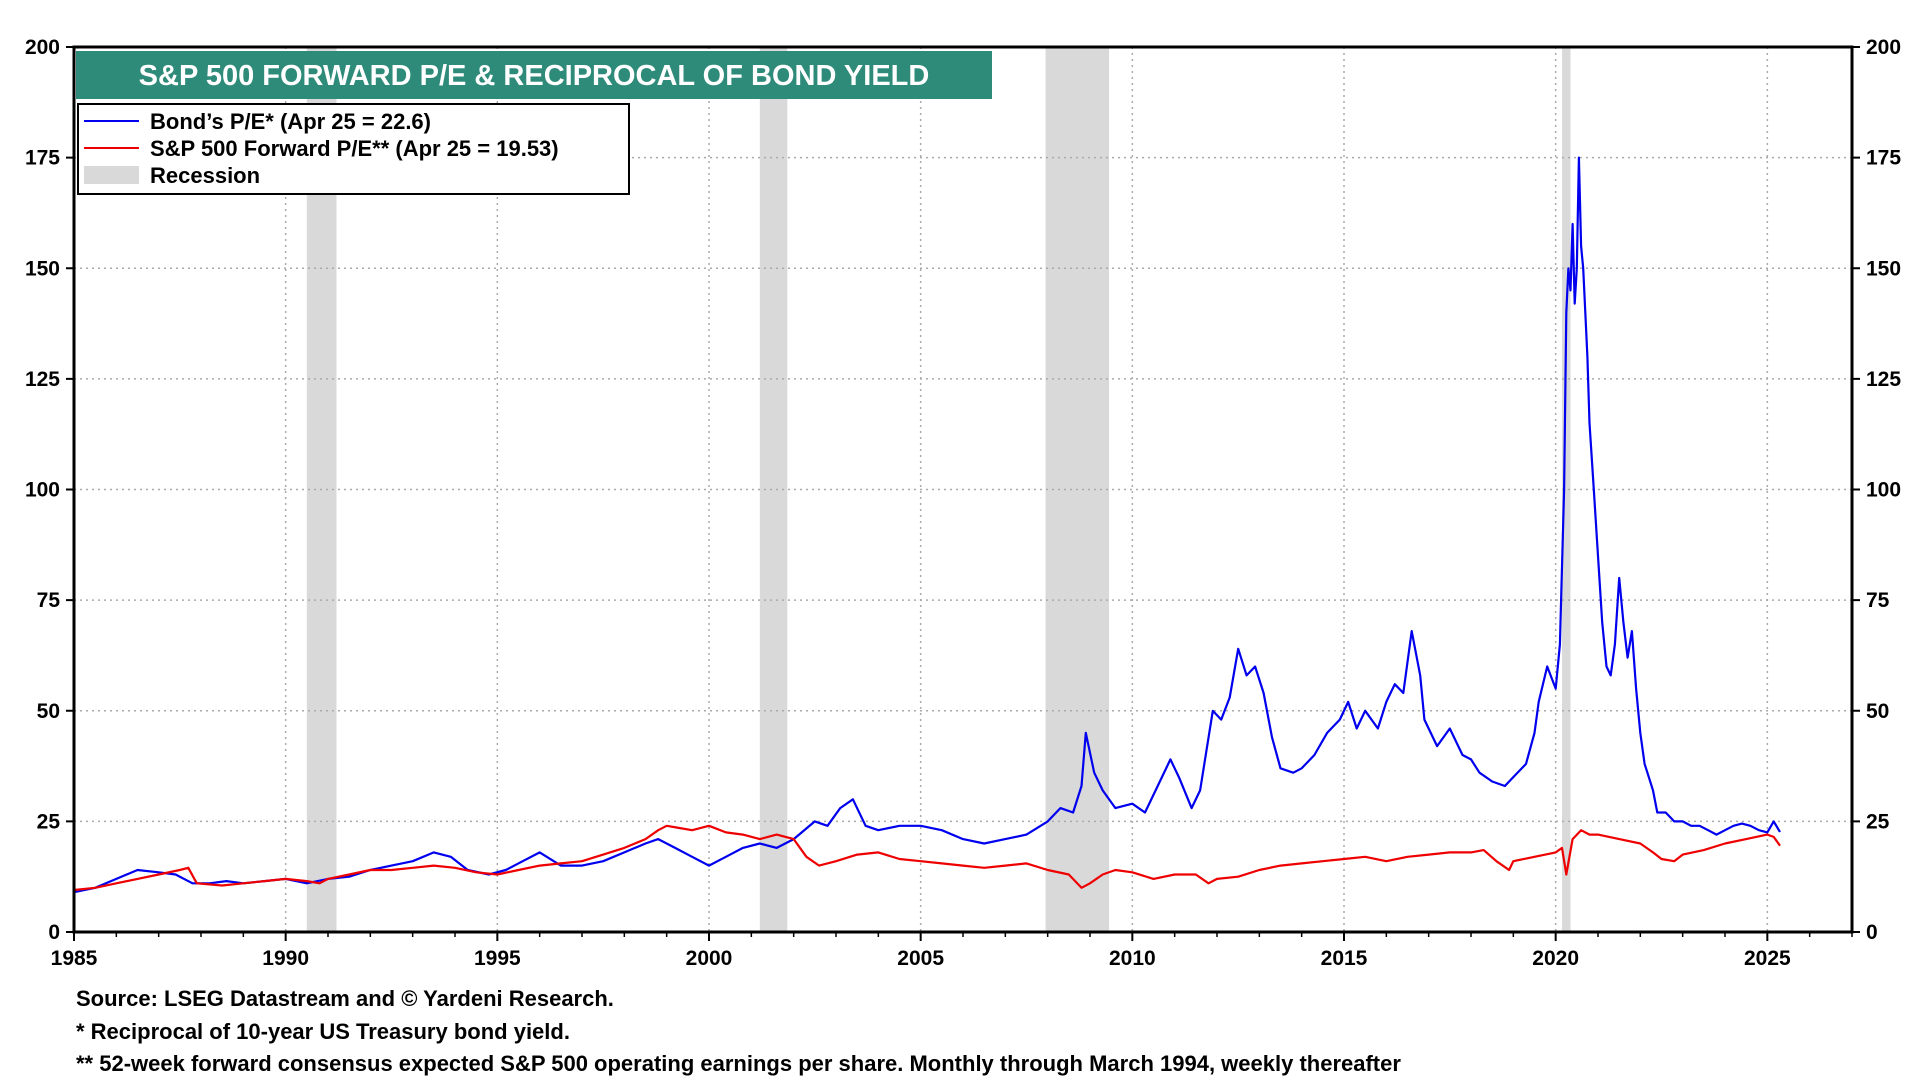  What do you see at coordinates (1555, 958) in the screenshot?
I see `x-tick-label-2020: 2020` at bounding box center [1555, 958].